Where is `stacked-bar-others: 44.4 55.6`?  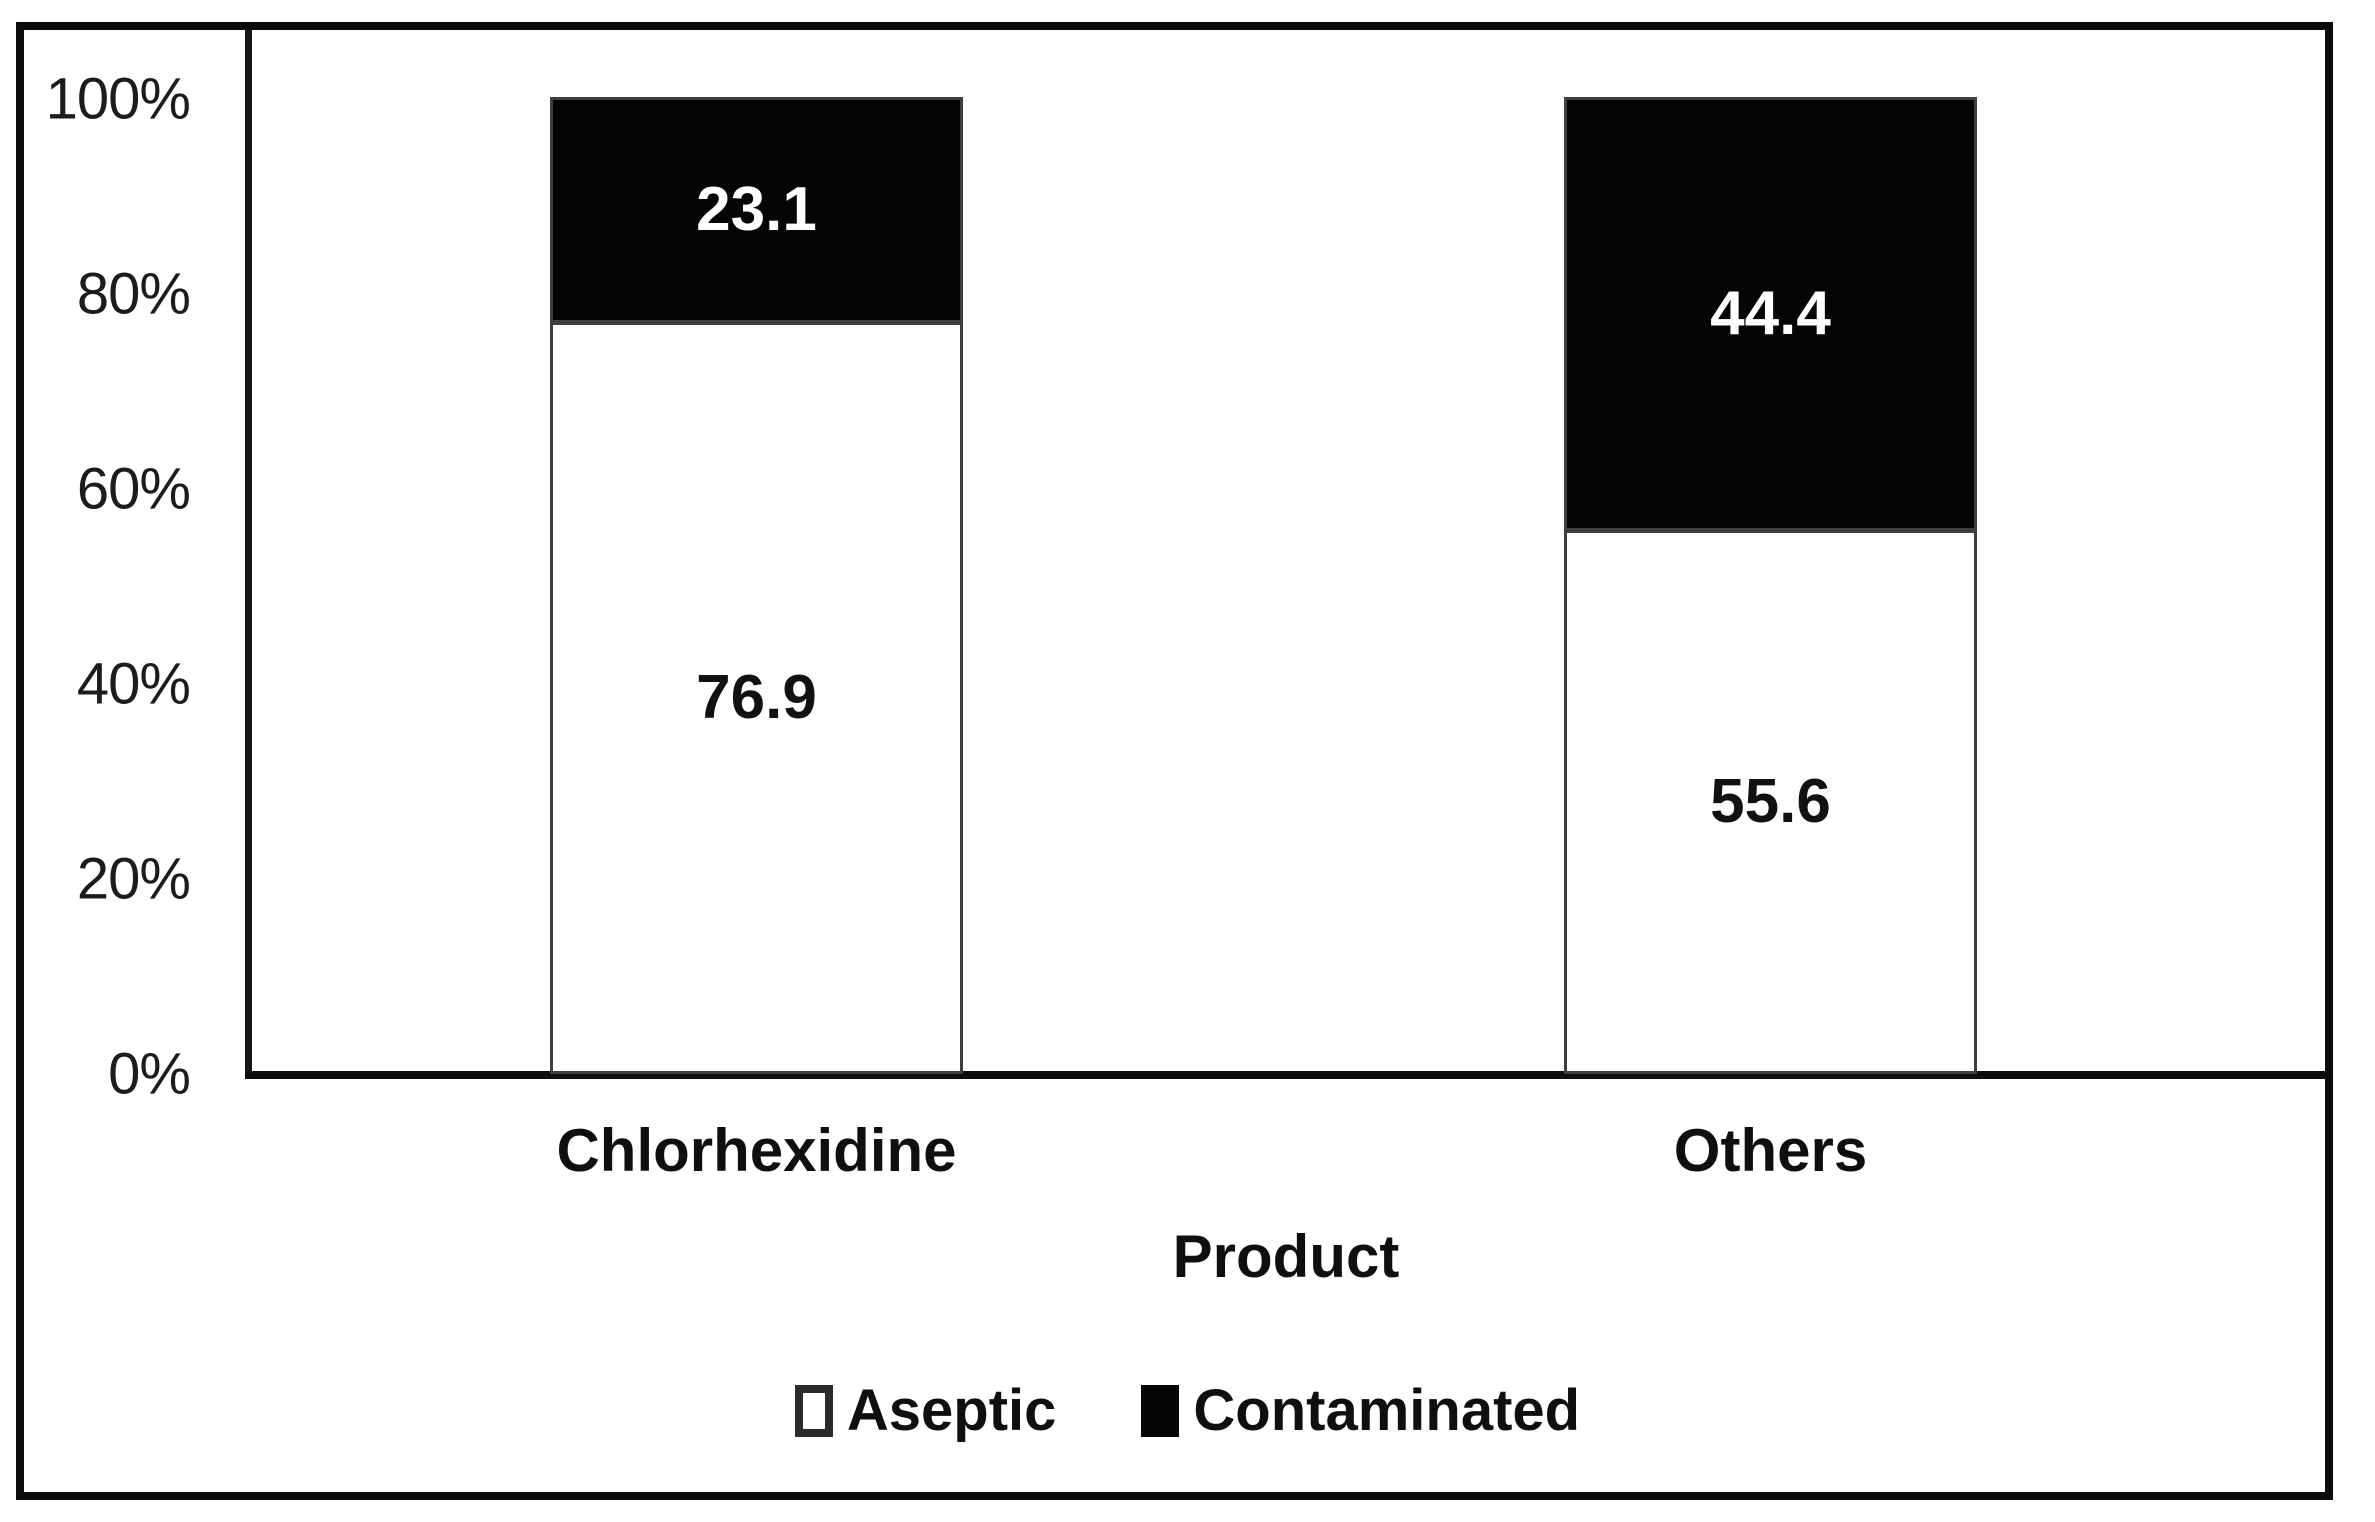
stacked-bar-others: 44.4 55.6 is located at coordinates (1770, 585).